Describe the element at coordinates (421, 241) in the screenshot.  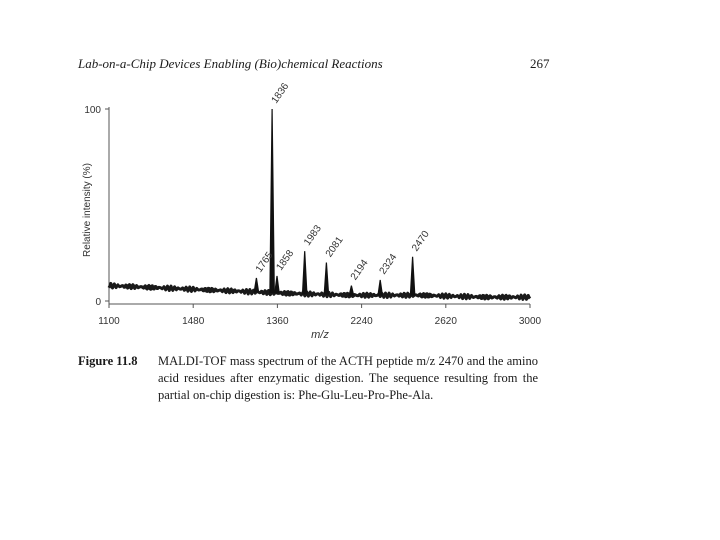
I see `peak-label: 2470` at that location.